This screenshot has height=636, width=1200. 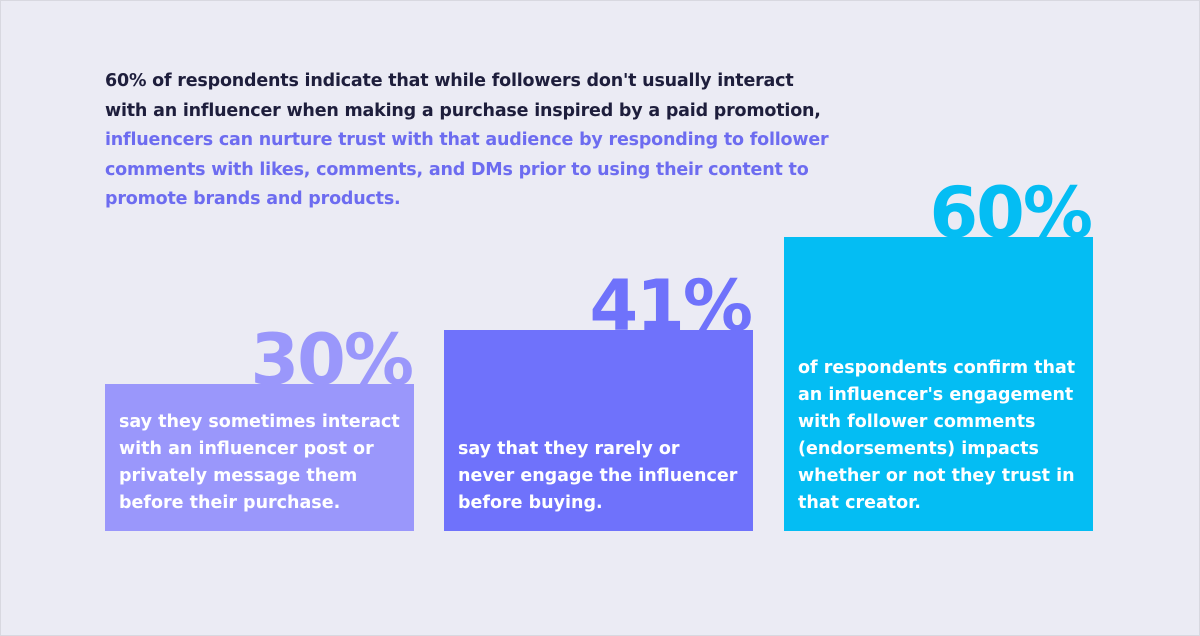 What do you see at coordinates (332, 360) in the screenshot?
I see `value-label: 30%` at bounding box center [332, 360].